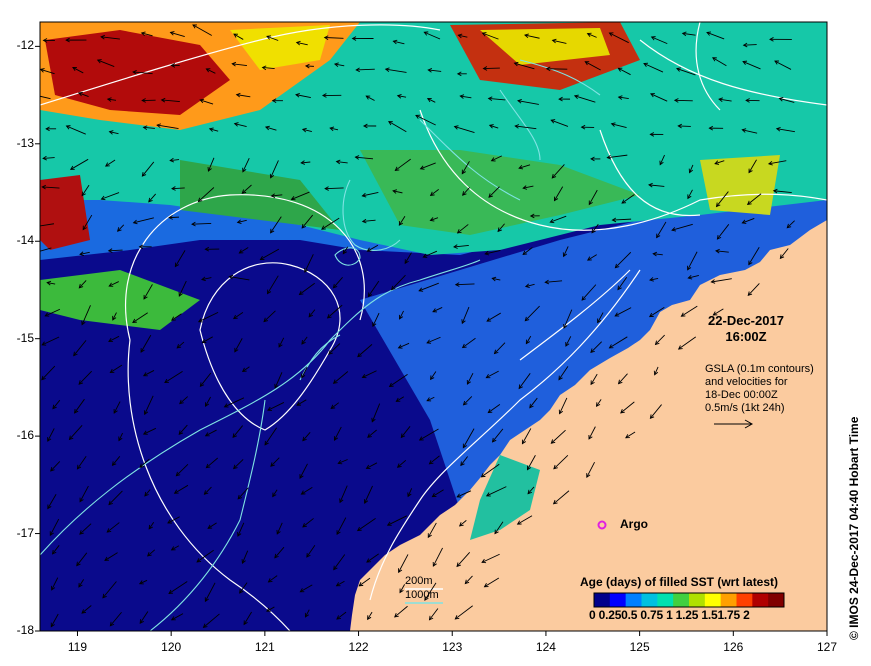  What do you see at coordinates (746, 336) in the screenshot?
I see `map-time: 16:00Z` at bounding box center [746, 336].